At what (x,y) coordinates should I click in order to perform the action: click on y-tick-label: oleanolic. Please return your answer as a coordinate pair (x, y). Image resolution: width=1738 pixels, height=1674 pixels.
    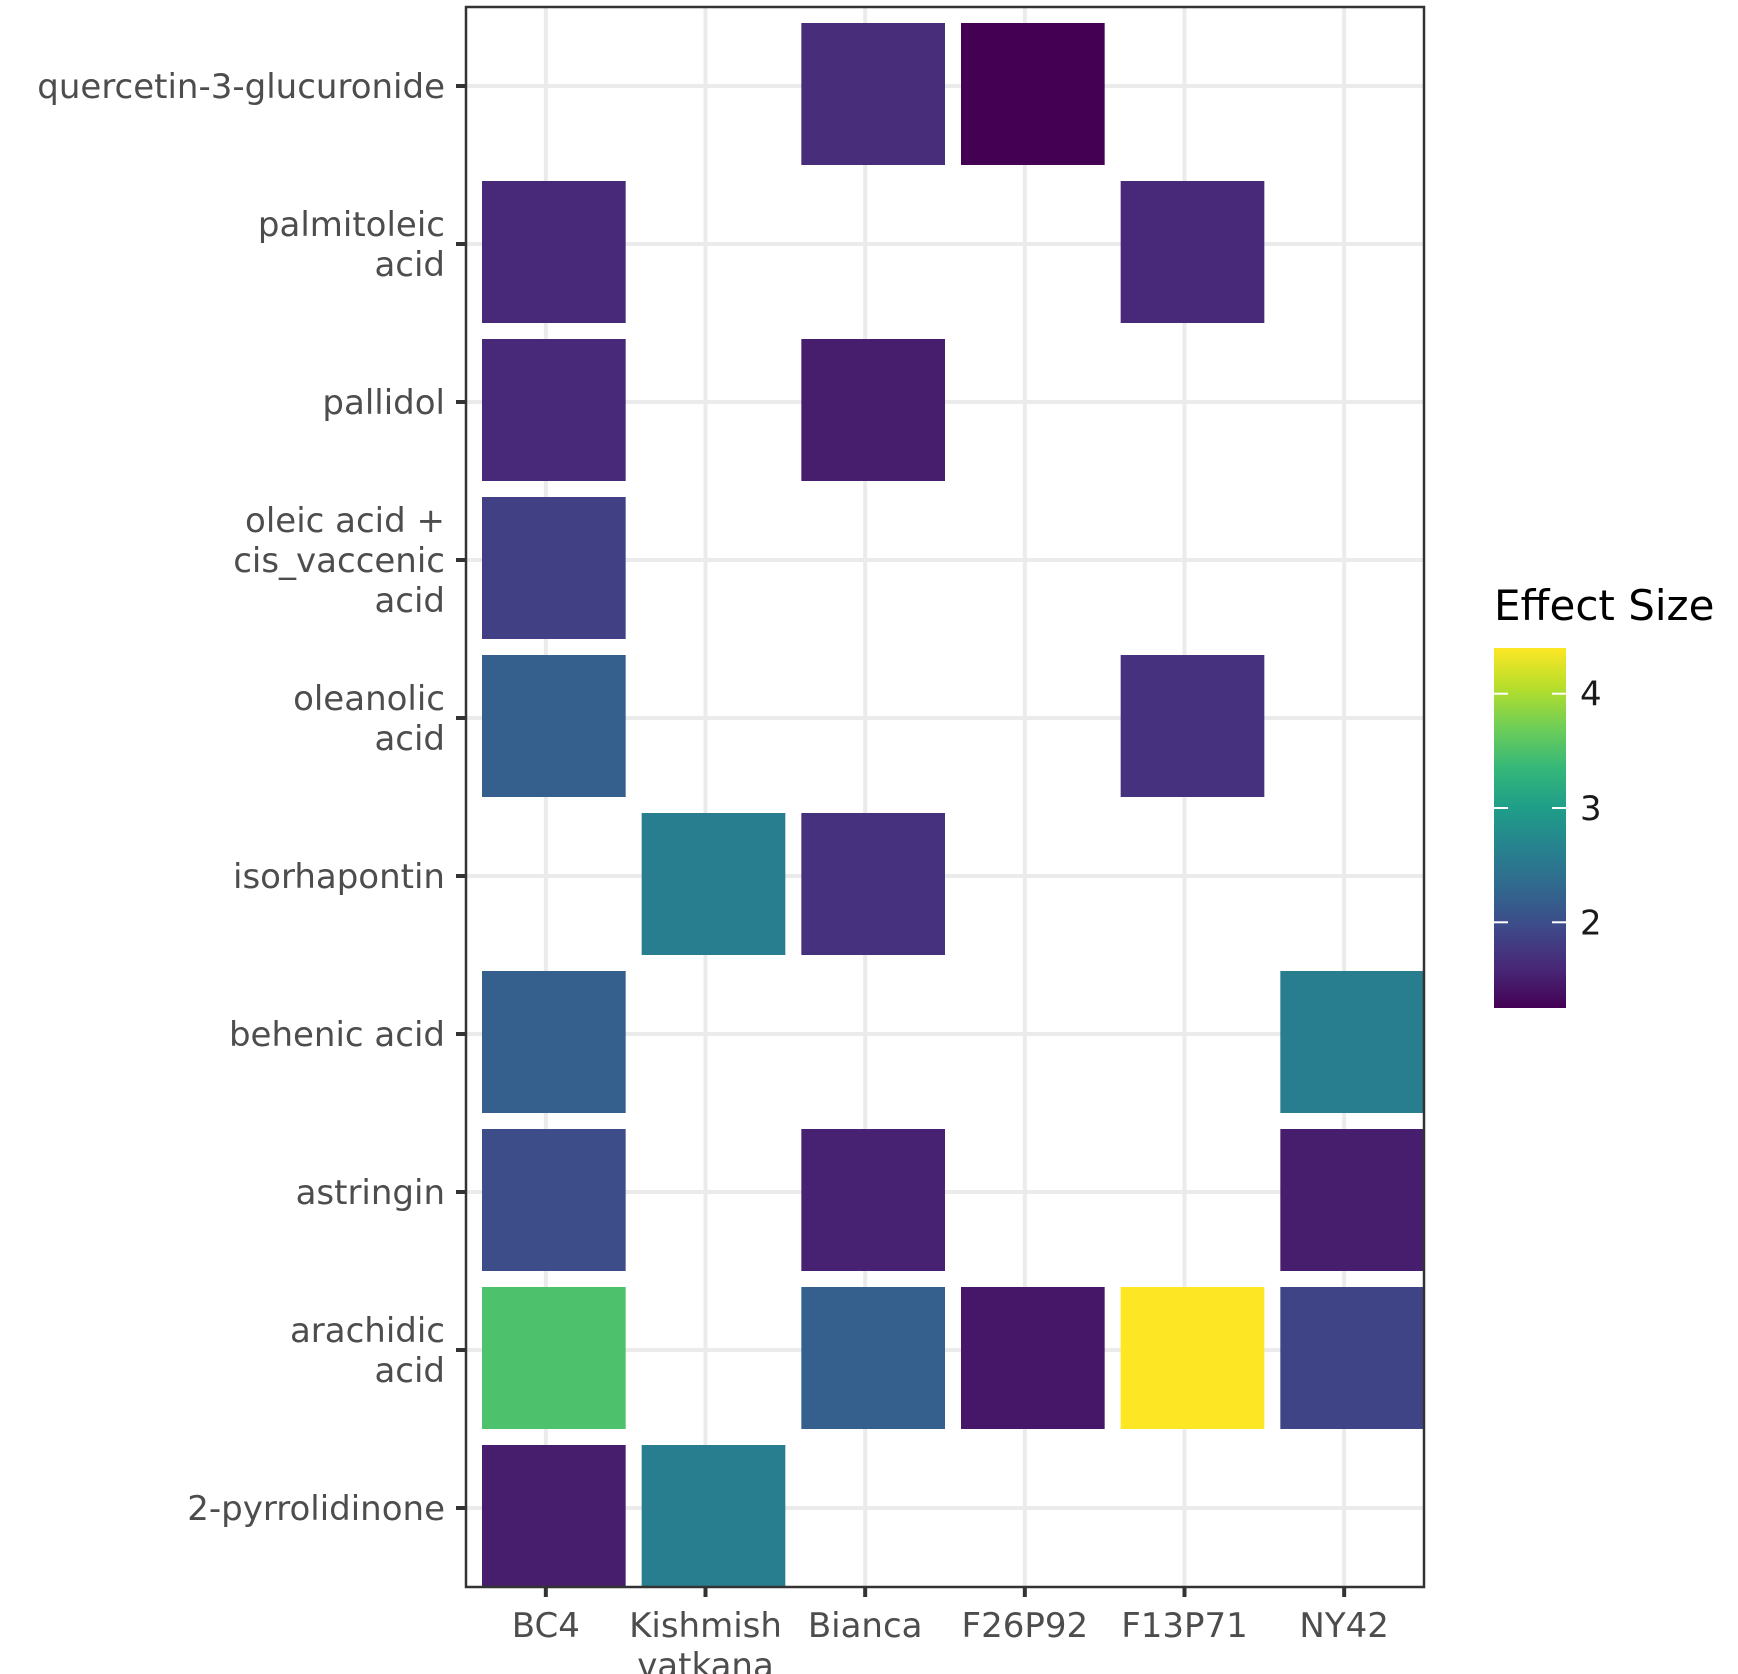
    Looking at the image, I should click on (369, 699).